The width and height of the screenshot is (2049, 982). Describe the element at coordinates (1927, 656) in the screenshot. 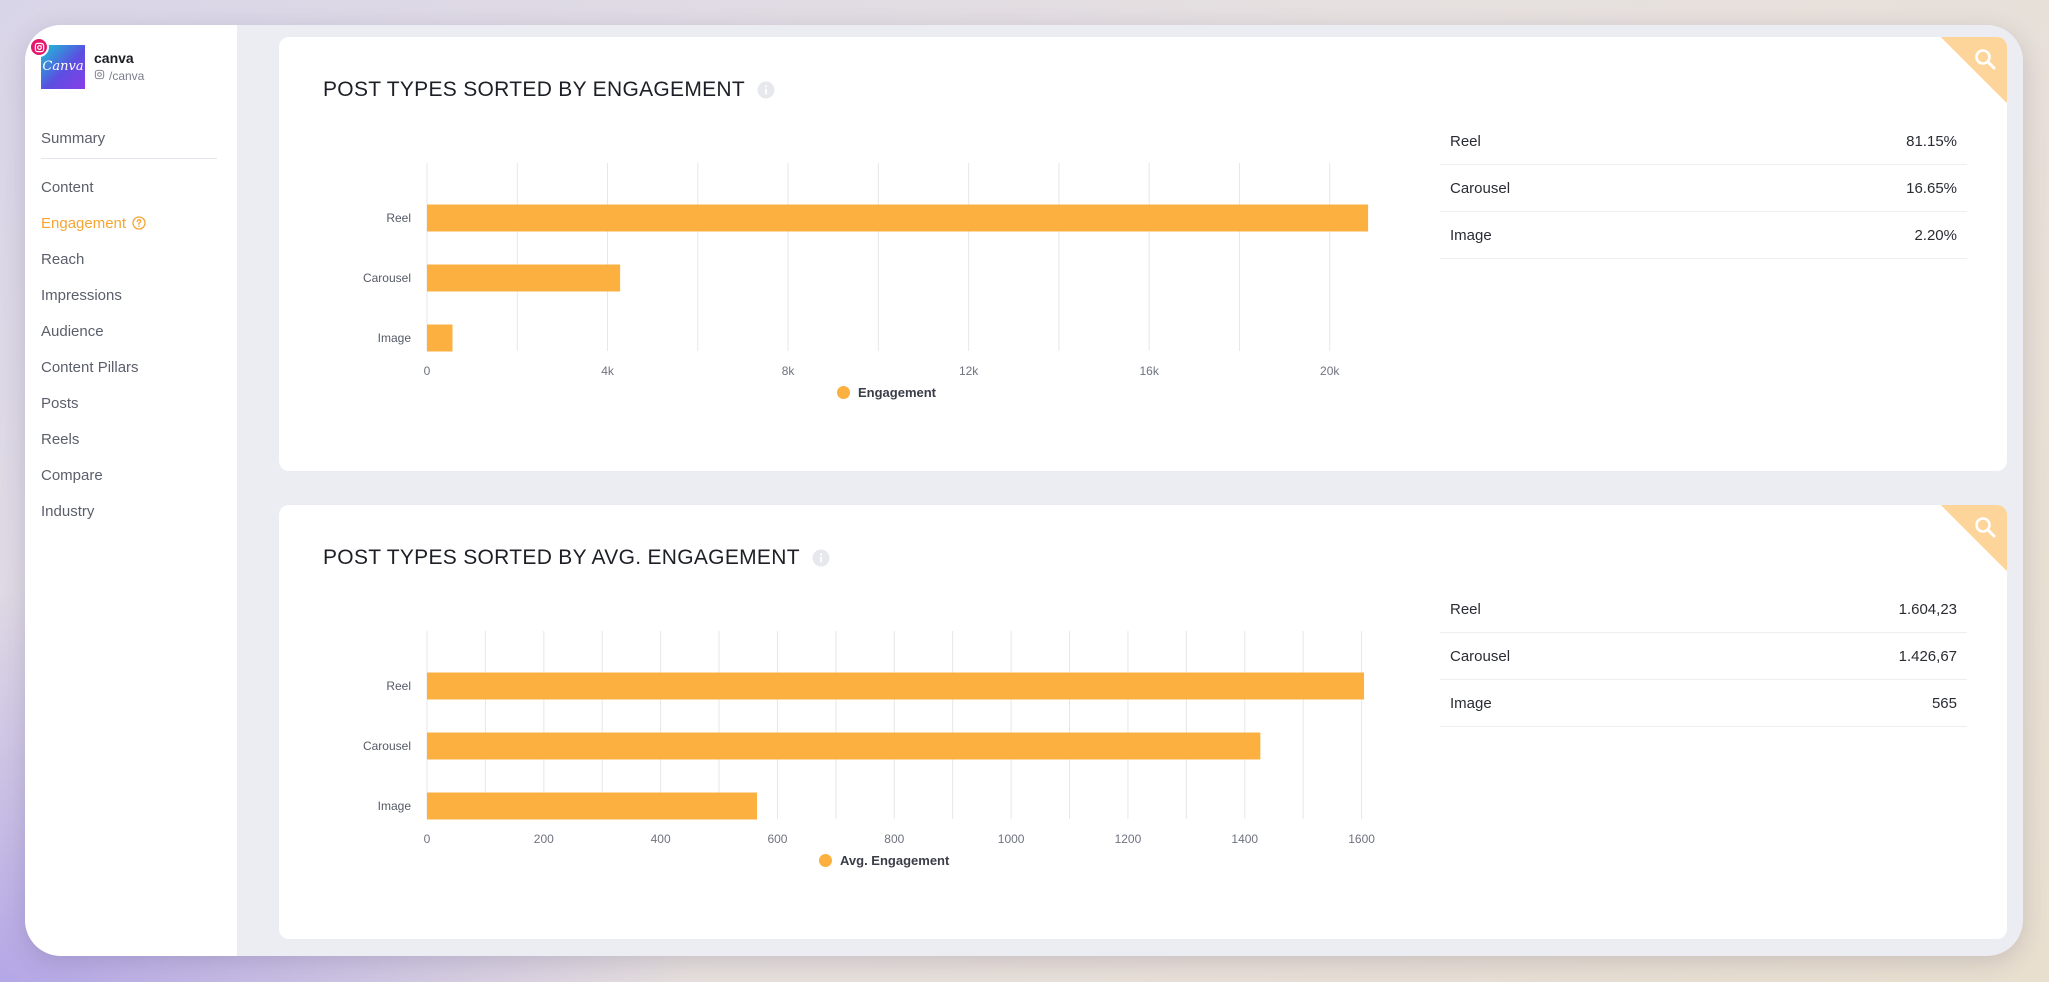

I see `stat-value: 1.426,67` at that location.